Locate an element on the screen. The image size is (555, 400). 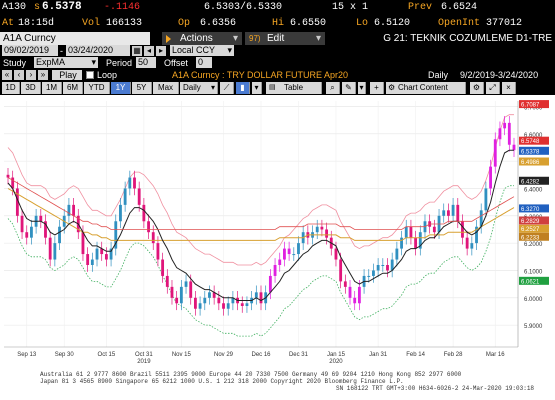
prev-range-icon: ◂ is located at coordinates (149, 51).